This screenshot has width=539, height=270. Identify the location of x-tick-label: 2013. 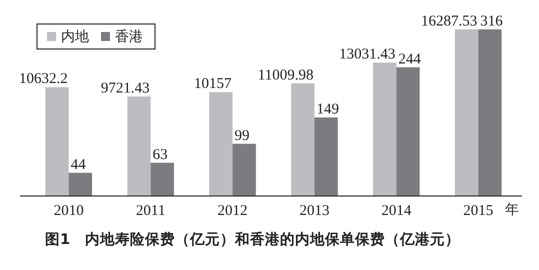
(314, 211).